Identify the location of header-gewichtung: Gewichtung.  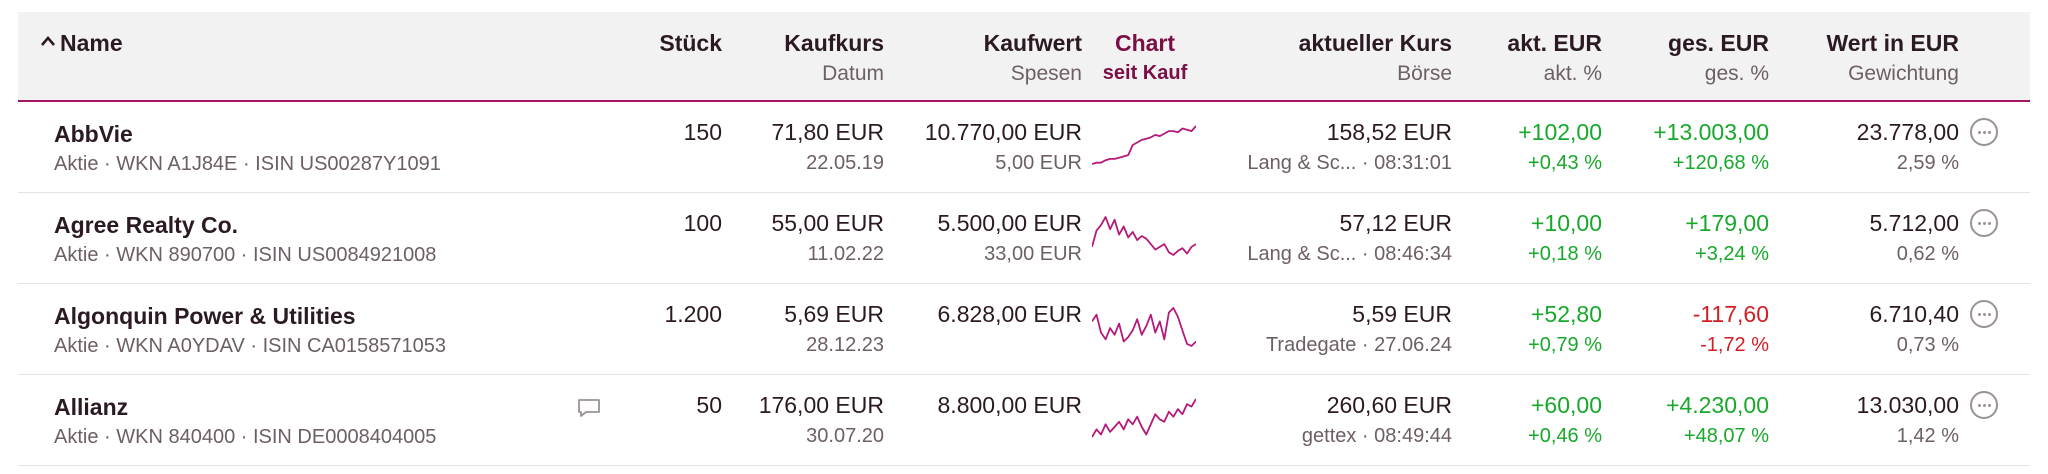
(1903, 73).